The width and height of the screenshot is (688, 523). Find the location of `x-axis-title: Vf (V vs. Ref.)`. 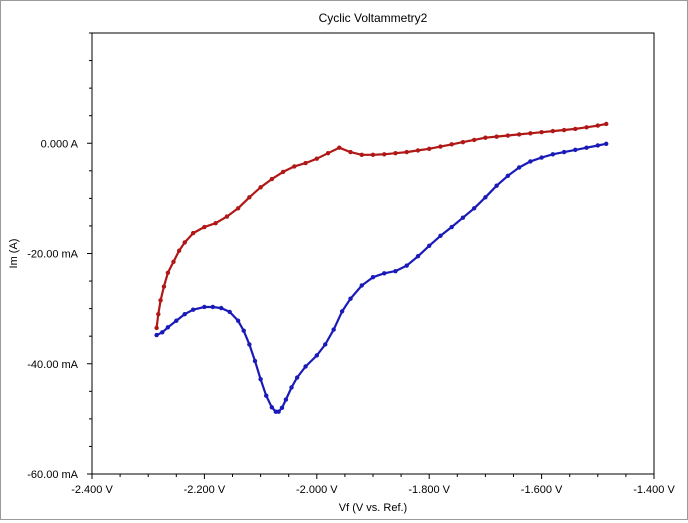

x-axis-title: Vf (V vs. Ref.) is located at coordinates (373, 508).